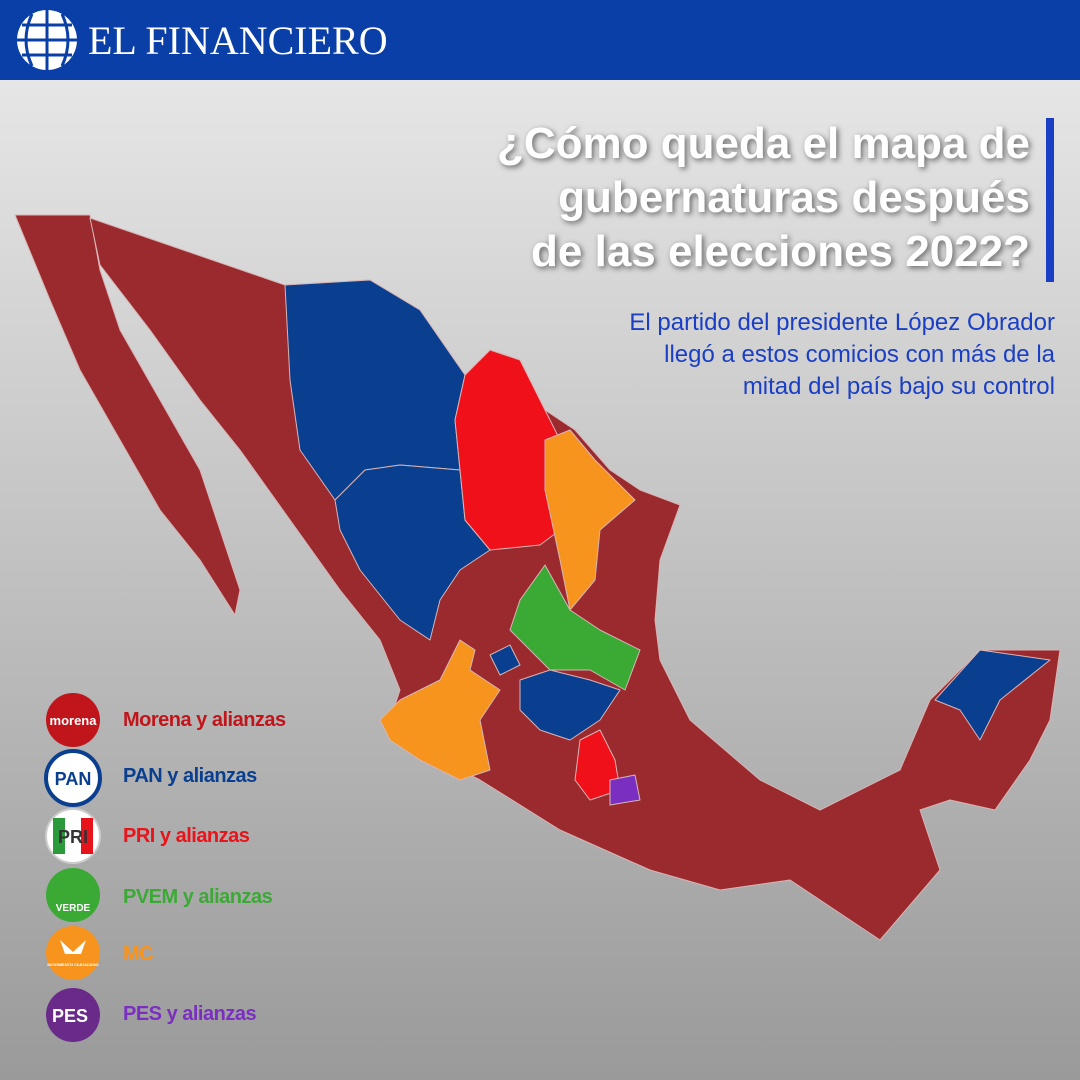 This screenshot has height=1080, width=1080. What do you see at coordinates (204, 720) in the screenshot?
I see `legend-label: Morena y alianzas` at bounding box center [204, 720].